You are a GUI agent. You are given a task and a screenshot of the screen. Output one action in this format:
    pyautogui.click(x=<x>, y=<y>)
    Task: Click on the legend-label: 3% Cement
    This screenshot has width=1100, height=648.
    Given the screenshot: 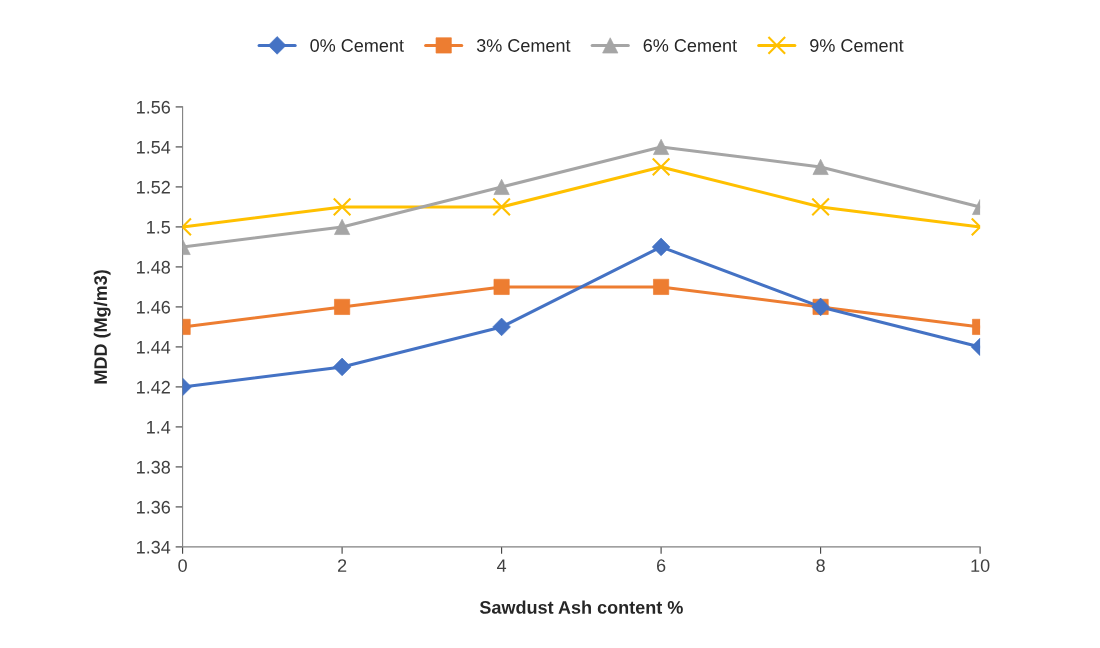 What is the action you would take?
    pyautogui.click(x=523, y=45)
    